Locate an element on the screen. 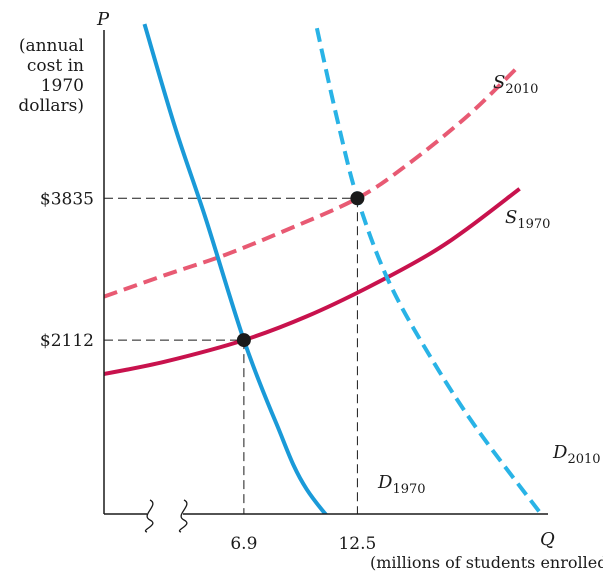 This screenshot has width=603, height=583. axis-break is located at coordinates (166, 516).